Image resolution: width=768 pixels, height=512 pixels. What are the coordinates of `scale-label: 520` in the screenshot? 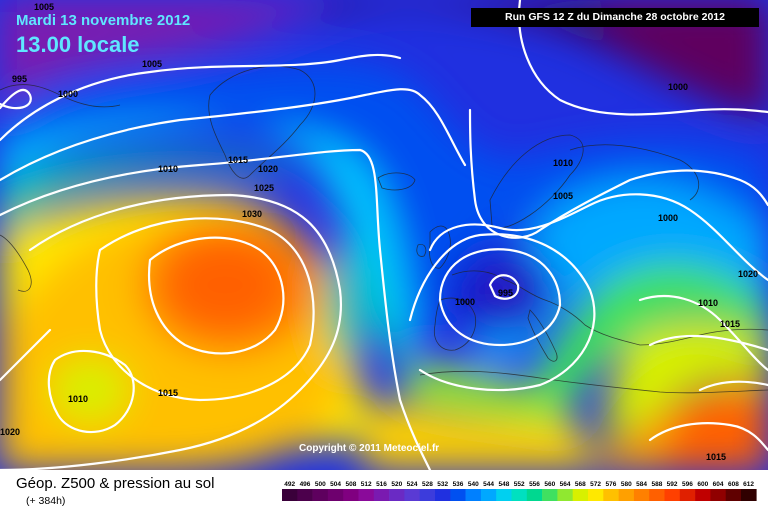 It's located at (396, 484).